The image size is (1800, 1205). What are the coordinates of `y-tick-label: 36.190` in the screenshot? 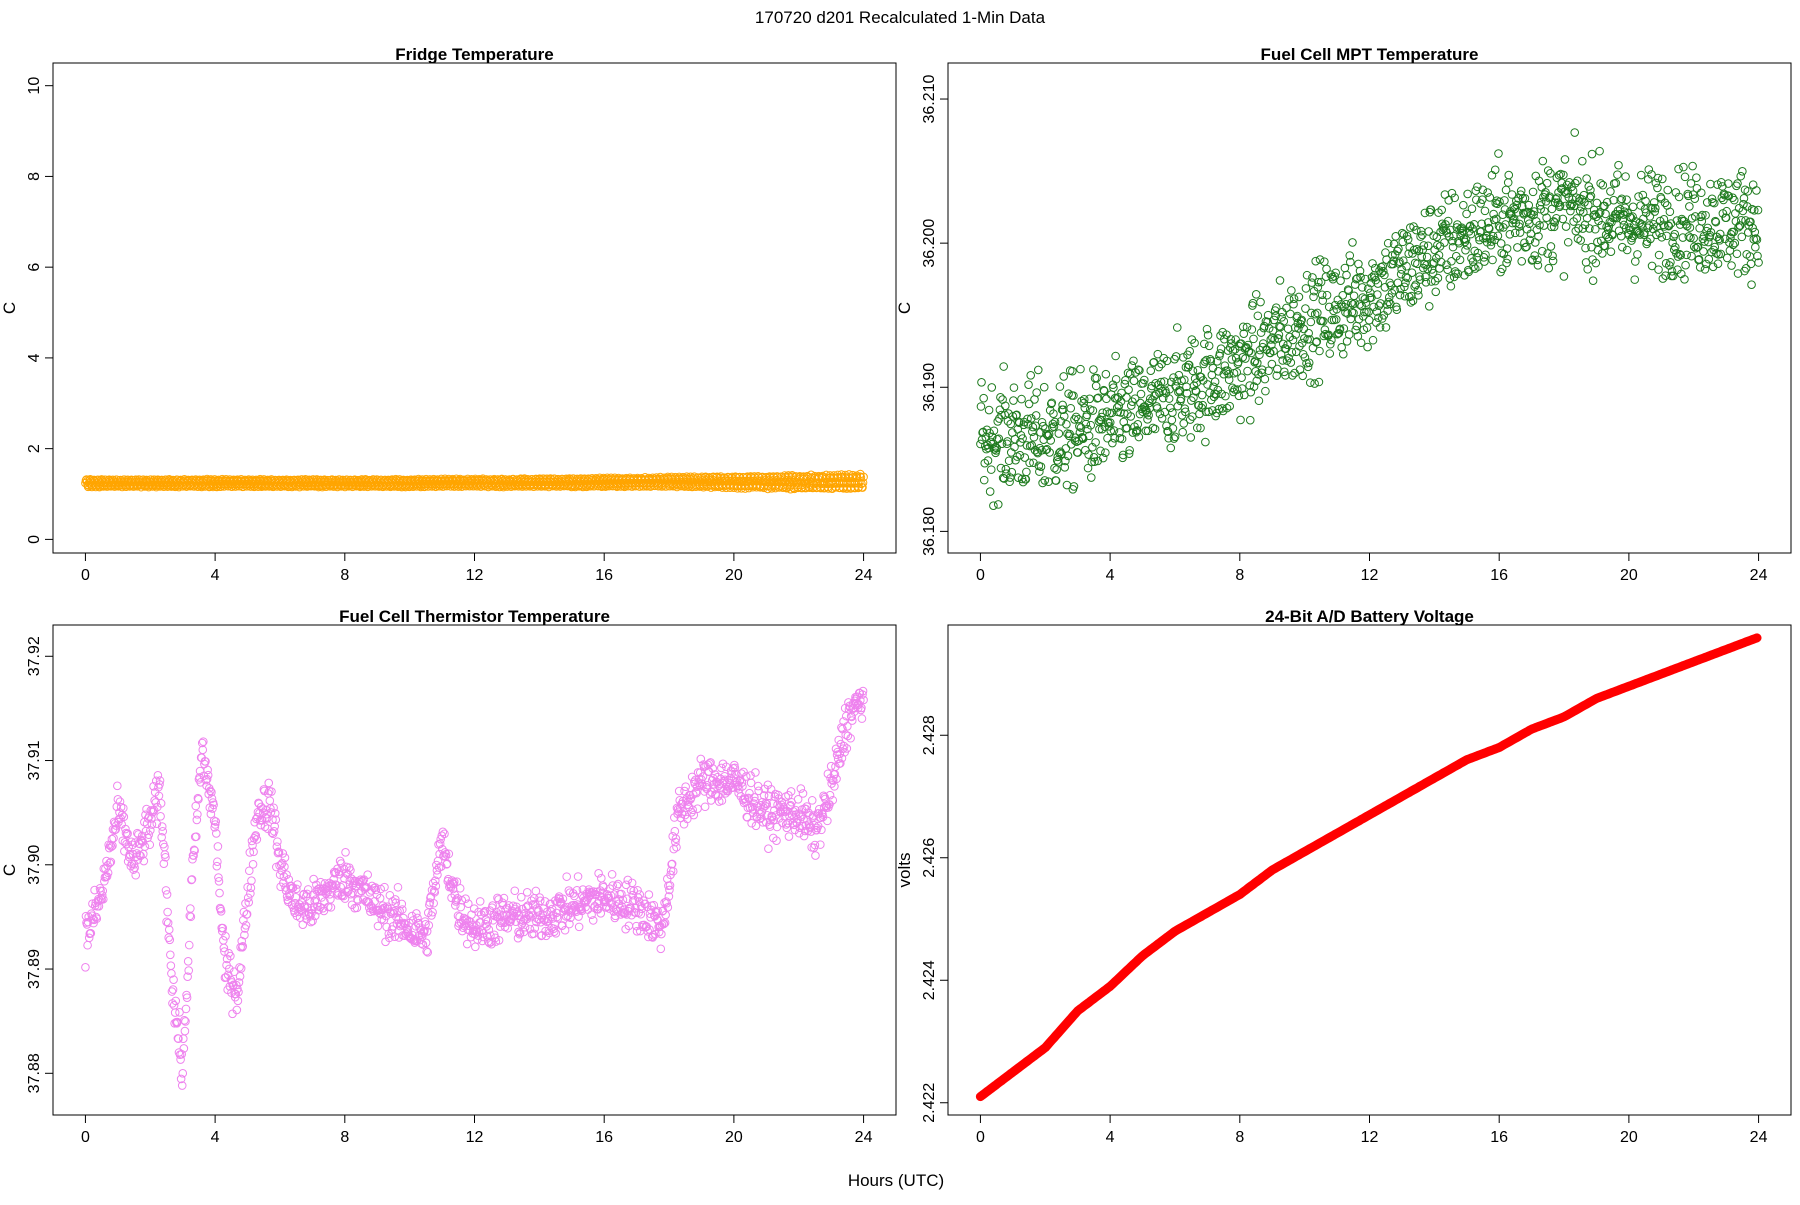 It's located at (929, 387).